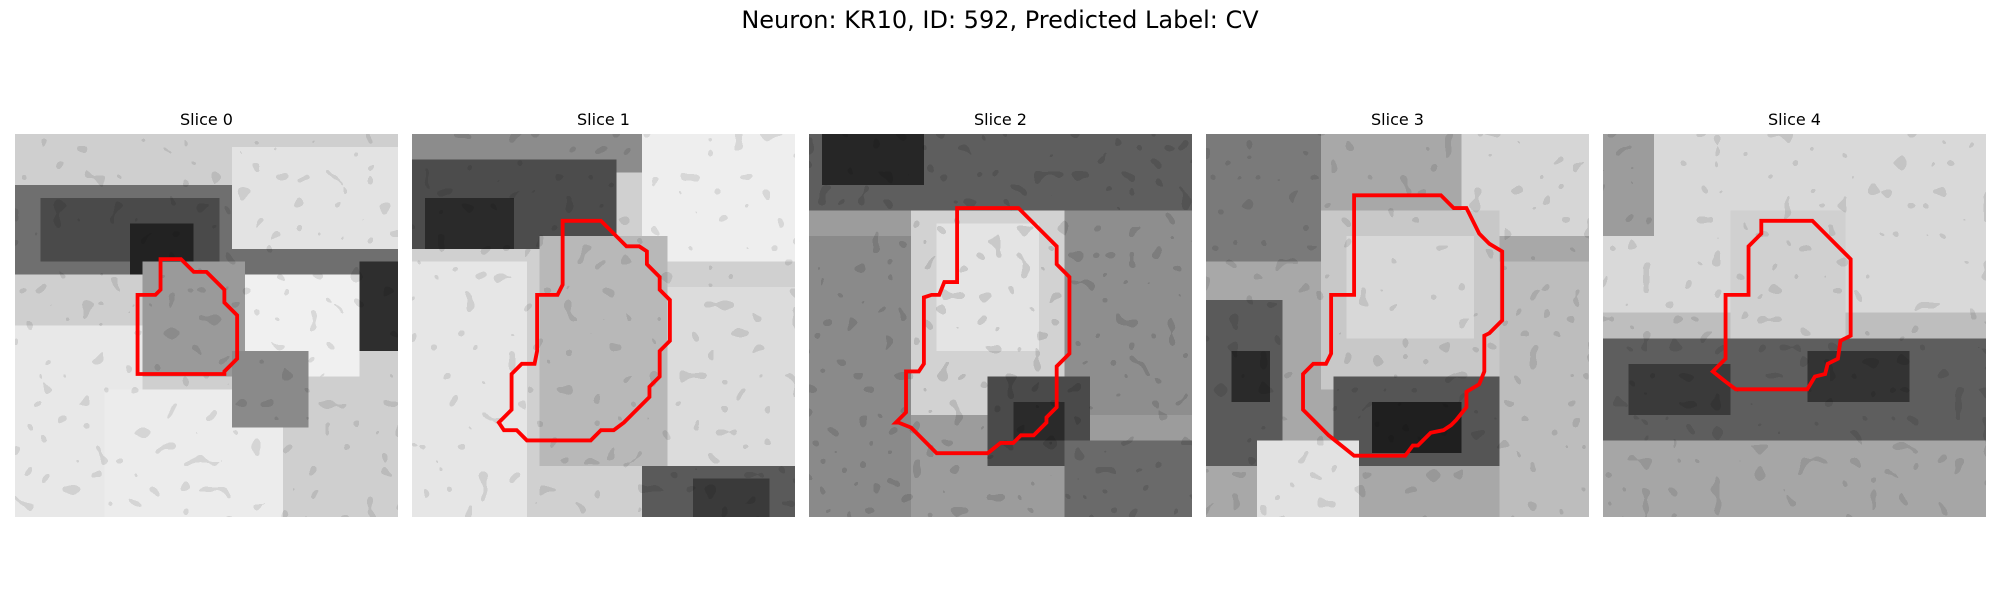 The height and width of the screenshot is (600, 2000). I want to click on slice-title-2: Slice 2, so click(1000, 119).